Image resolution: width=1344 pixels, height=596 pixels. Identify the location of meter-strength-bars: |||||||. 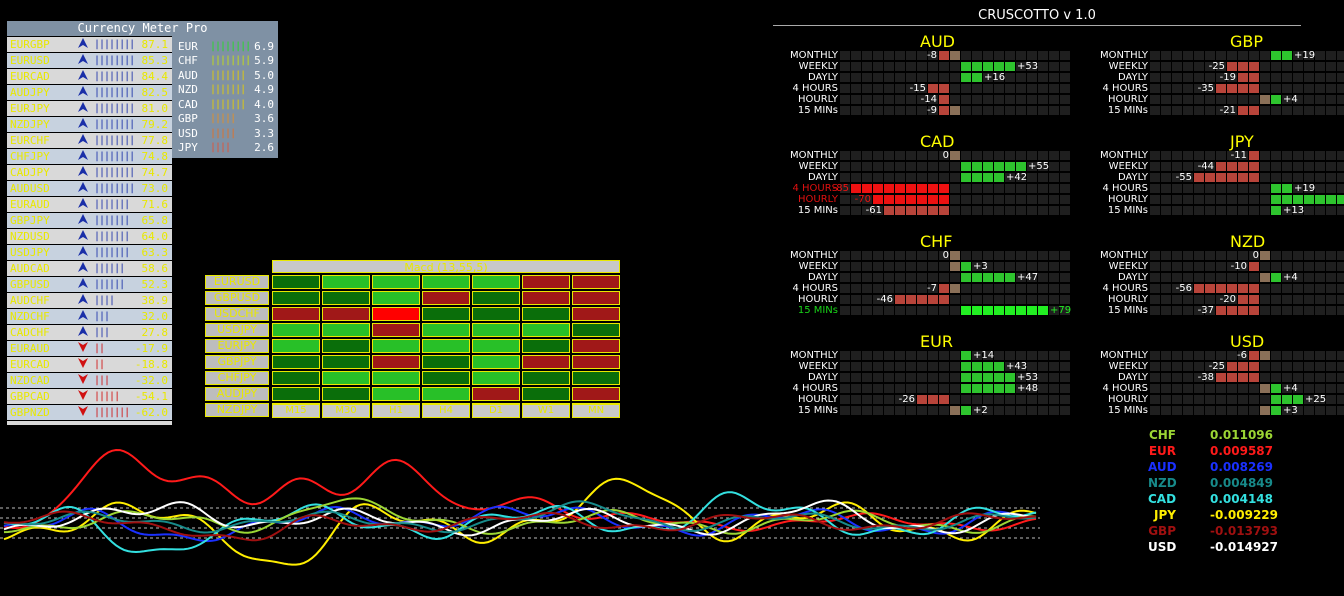
(112, 252).